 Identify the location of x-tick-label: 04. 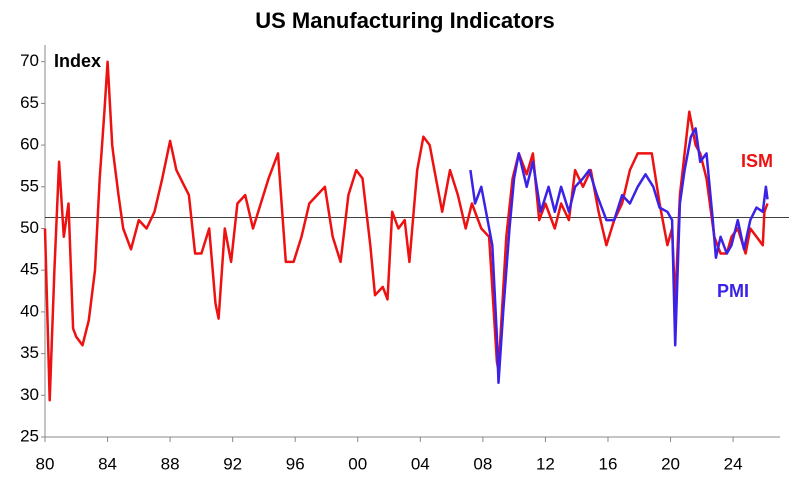
(420, 463).